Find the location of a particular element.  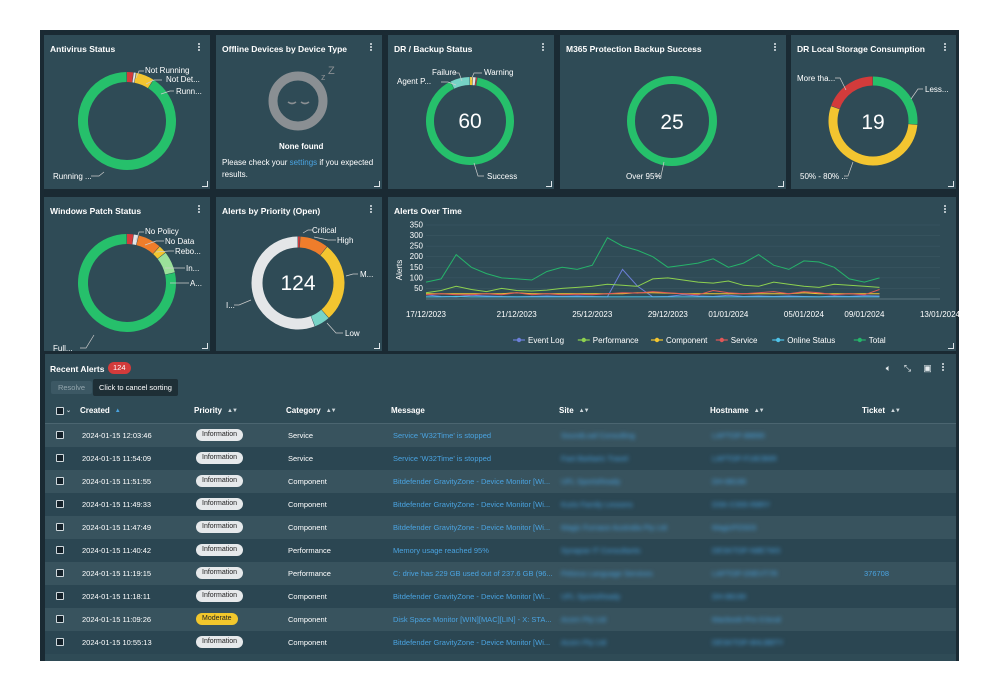

site-link: Synapse IT Consultants is located at coordinates (601, 550).